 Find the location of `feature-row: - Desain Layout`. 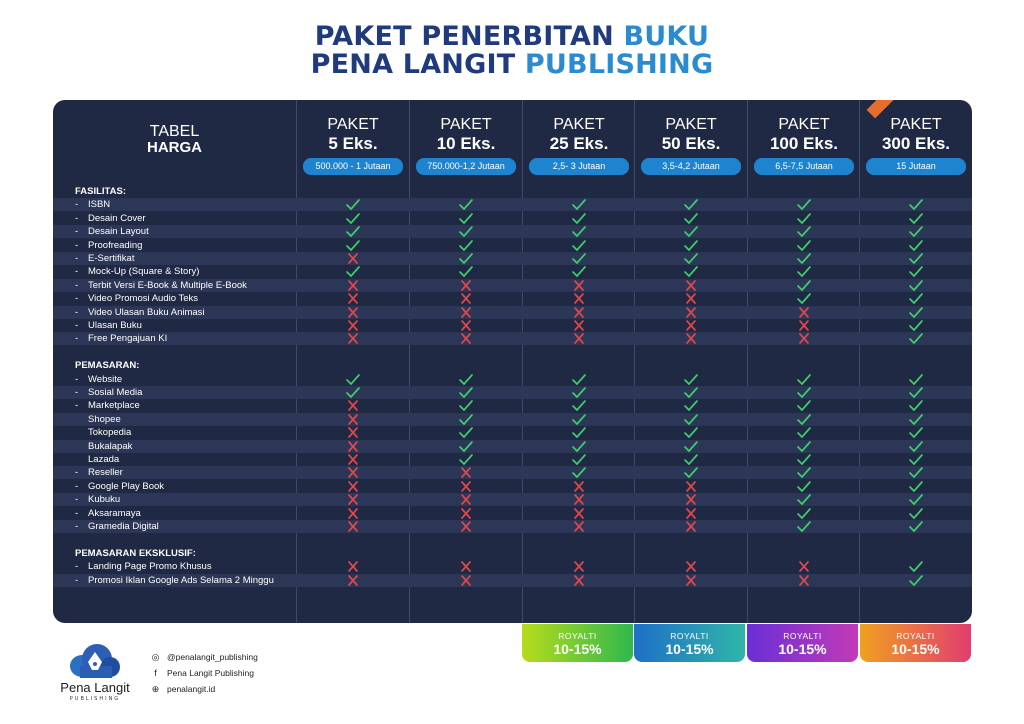

feature-row: - Desain Layout is located at coordinates (512, 232).